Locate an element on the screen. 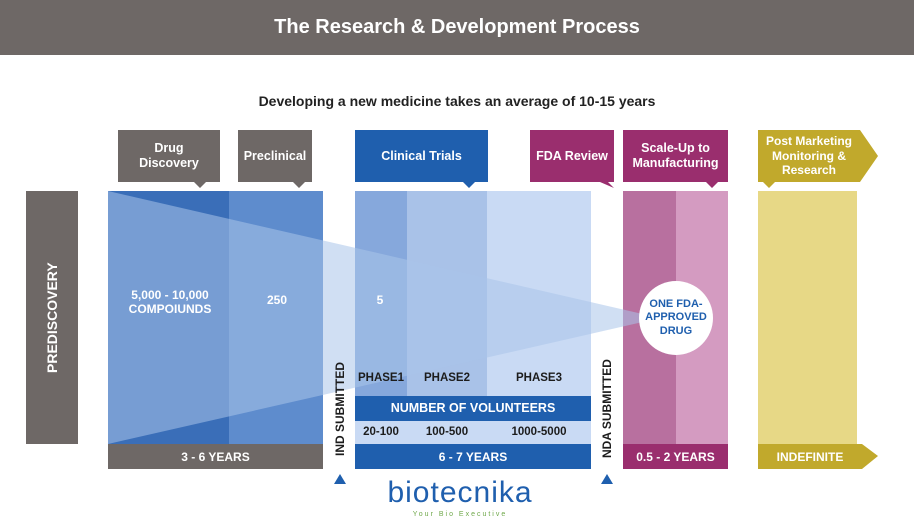  approved-drug-label: ONE FDA-APPROVED DRUG is located at coordinates (676, 317).